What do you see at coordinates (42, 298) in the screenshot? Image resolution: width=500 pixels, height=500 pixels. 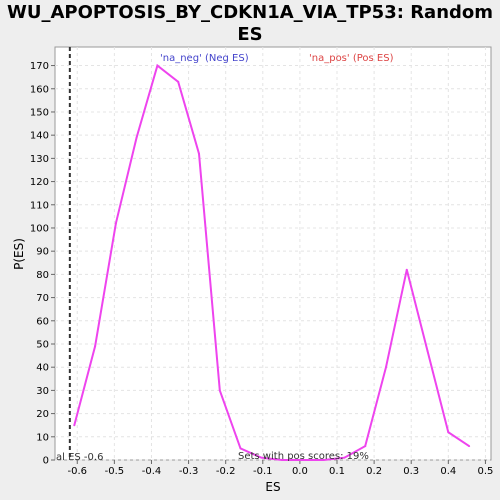 I see `y-tick-label: 70` at bounding box center [42, 298].